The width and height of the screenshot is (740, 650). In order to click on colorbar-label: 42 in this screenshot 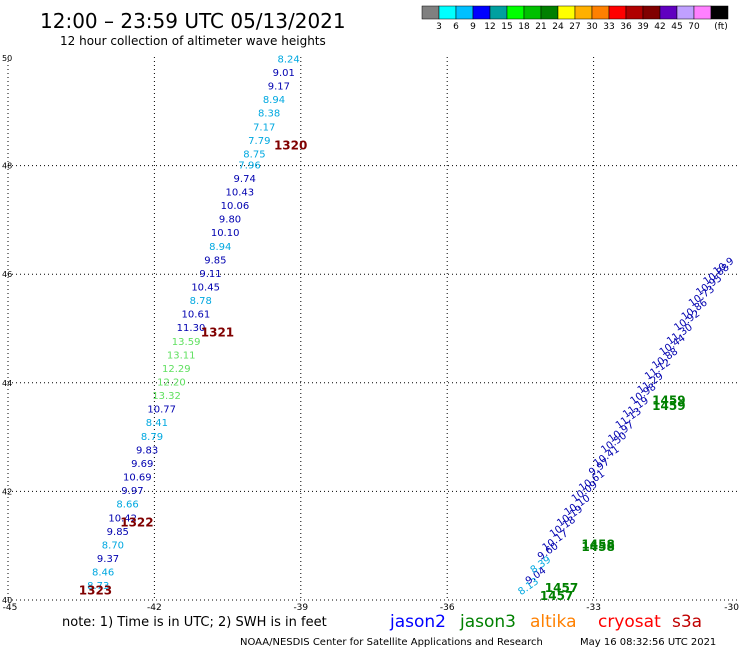, I will do `click(659, 27)`.